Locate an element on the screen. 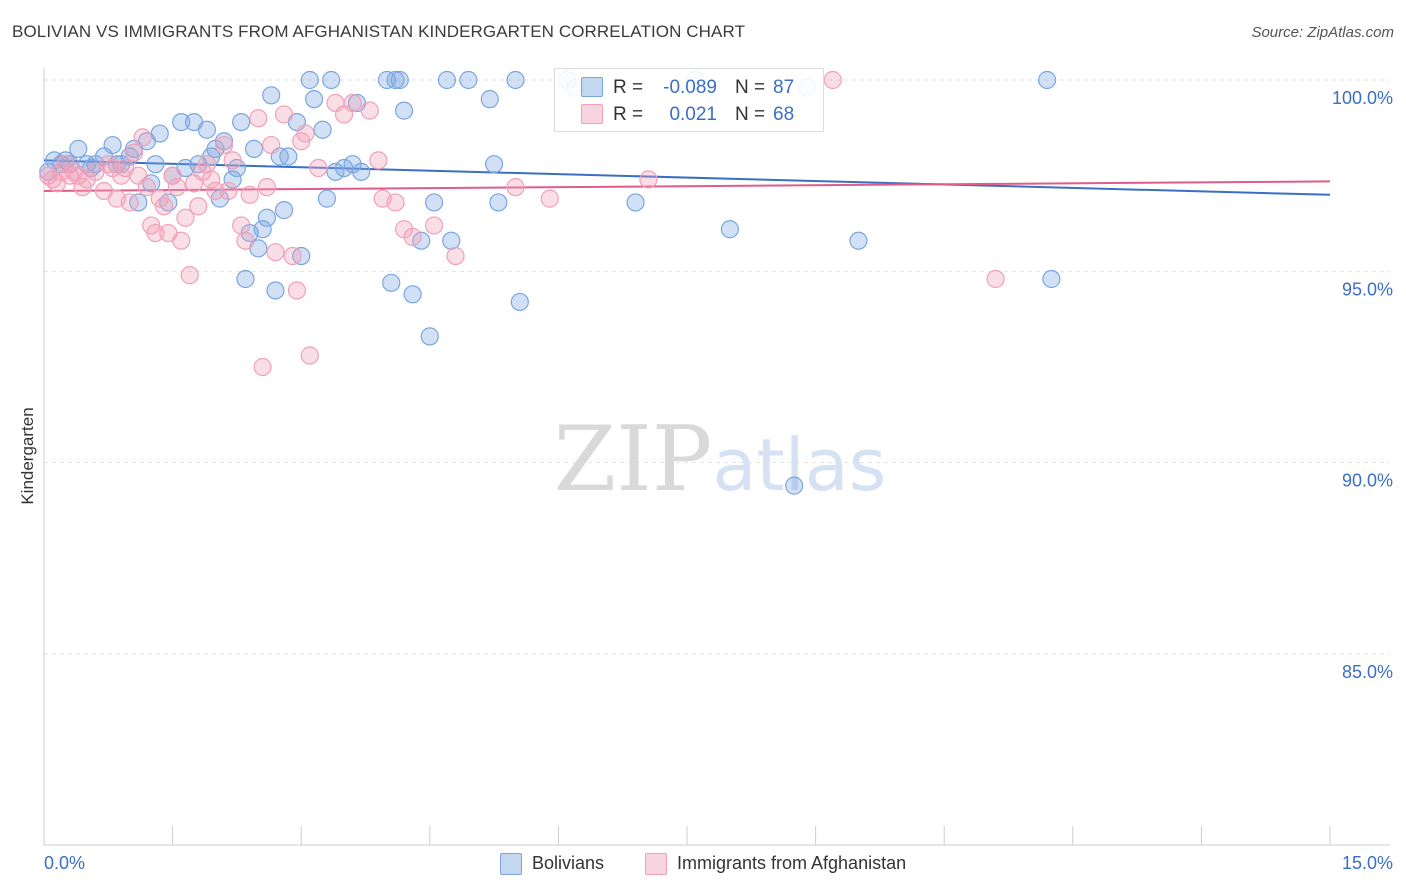 Image resolution: width=1406 pixels, height=892 pixels. legend-r-value: -0.089 is located at coordinates (690, 87).